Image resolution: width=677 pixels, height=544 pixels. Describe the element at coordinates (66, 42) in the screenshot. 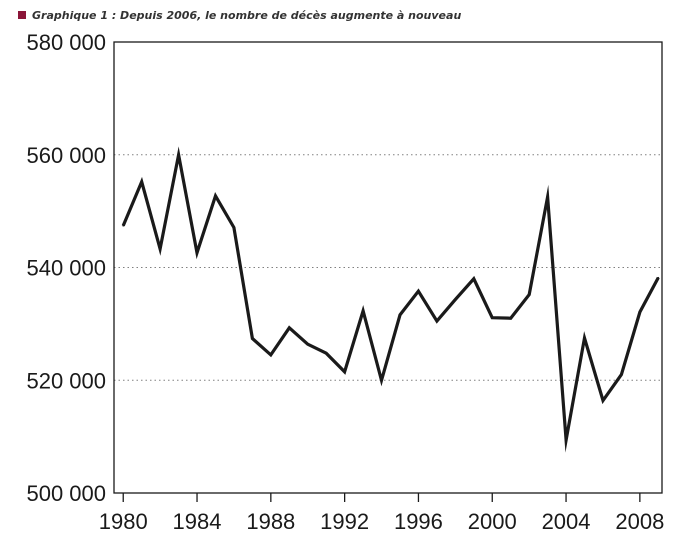

I see `y-tick-label: 580 000` at that location.